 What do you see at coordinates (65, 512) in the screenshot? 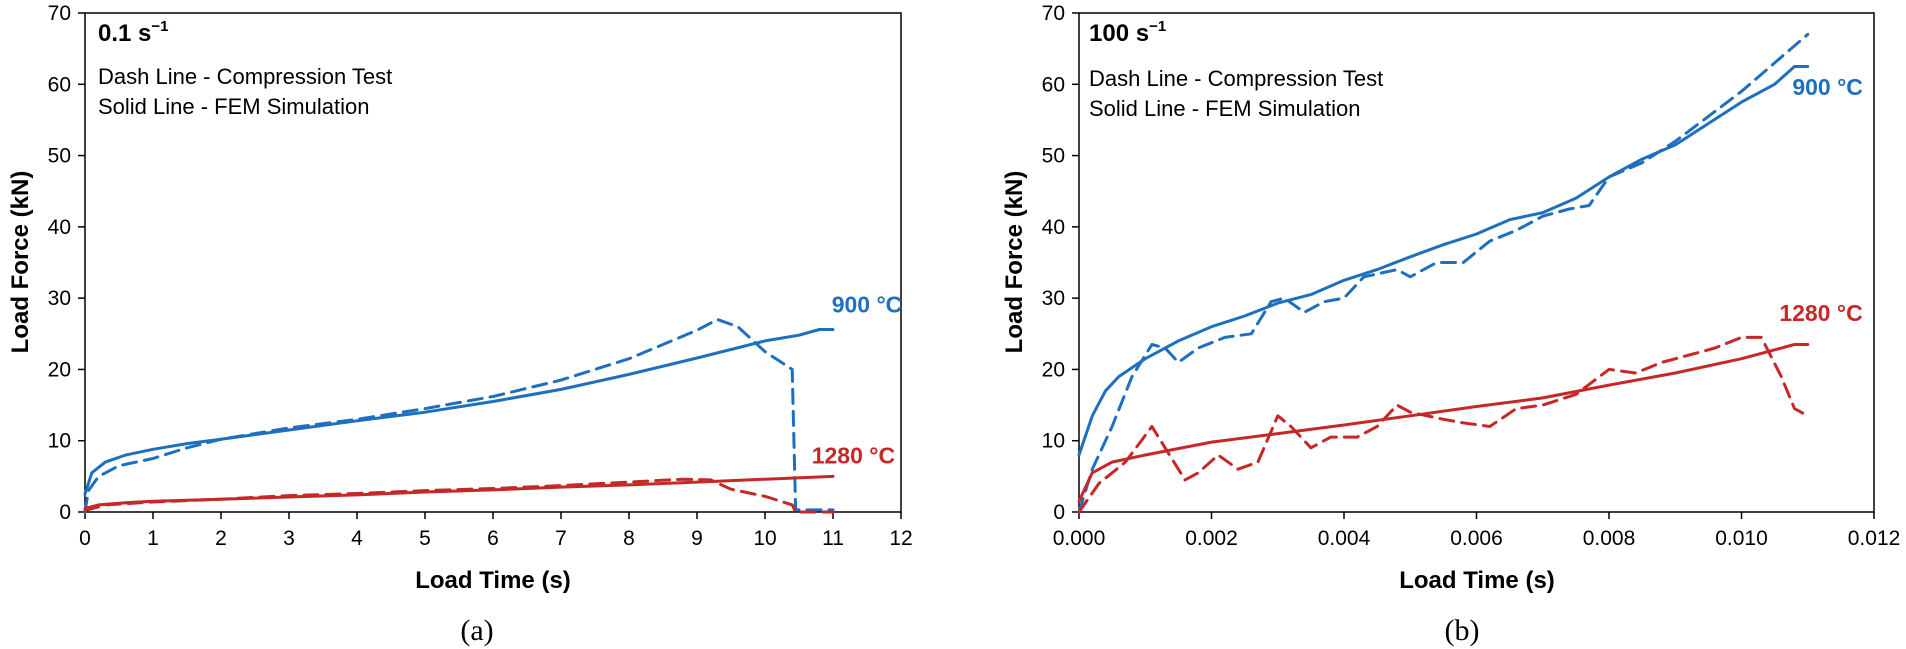
I see `chart-a-y-tick-label: 0` at bounding box center [65, 512].